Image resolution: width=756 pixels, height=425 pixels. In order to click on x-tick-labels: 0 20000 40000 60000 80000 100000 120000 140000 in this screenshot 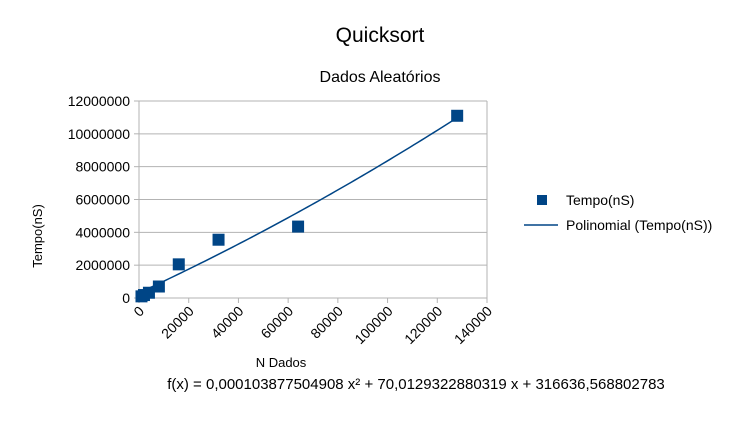, I will do `click(312, 325)`.